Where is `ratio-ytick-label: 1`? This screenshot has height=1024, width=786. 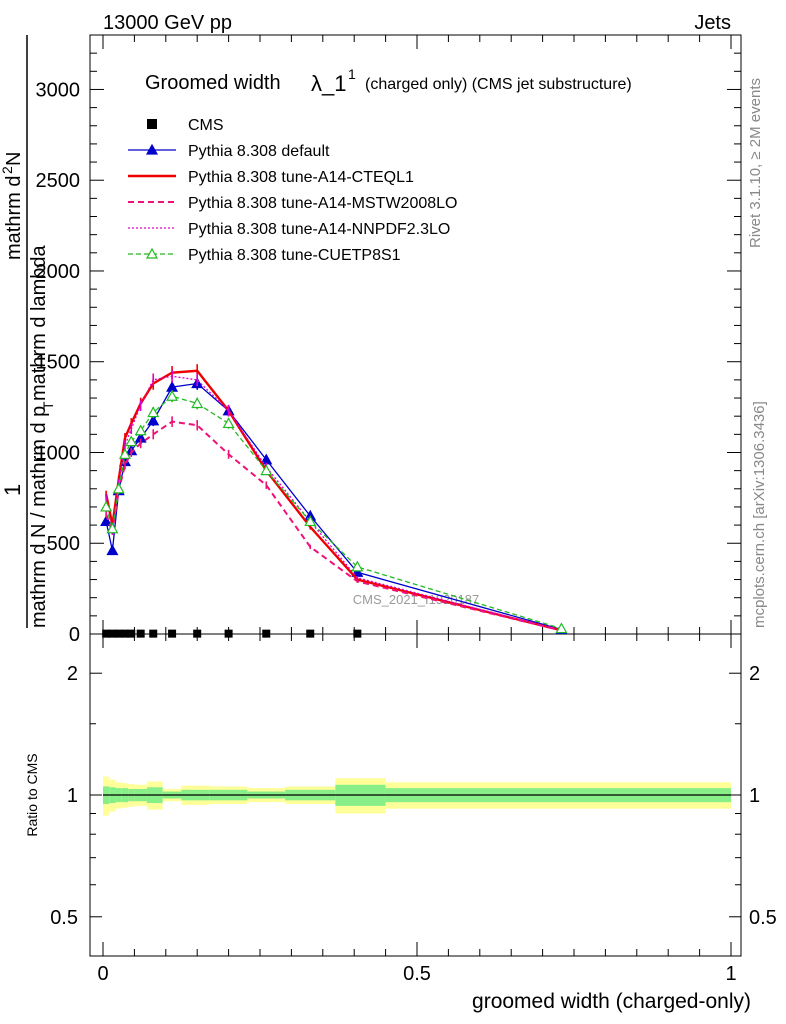 ratio-ytick-label: 1 is located at coordinates (72, 796).